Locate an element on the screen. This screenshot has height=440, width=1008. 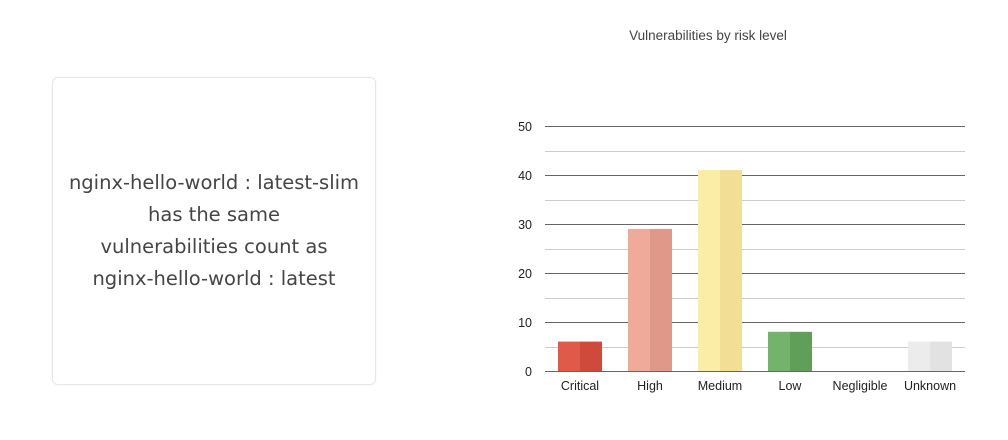
y-tick-label: 20 is located at coordinates (525, 274).